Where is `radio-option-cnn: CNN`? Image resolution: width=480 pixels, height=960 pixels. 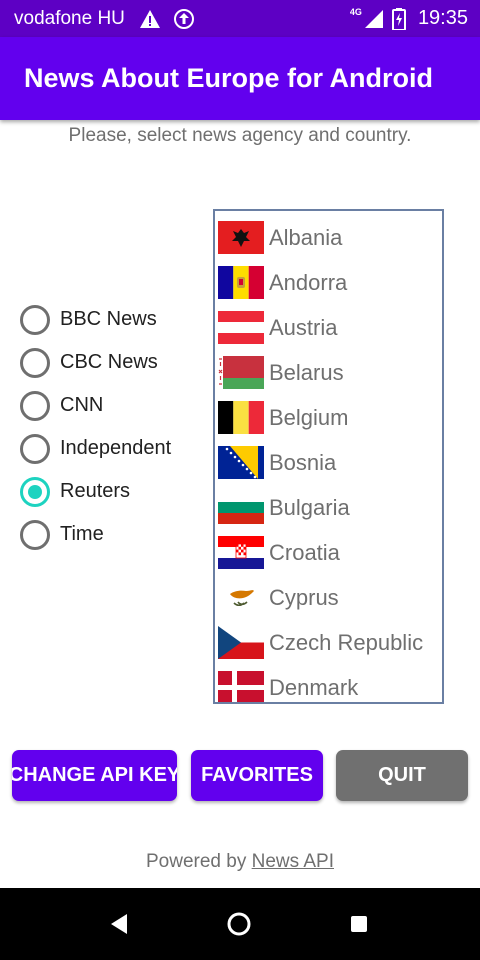 radio-option-cnn: CNN is located at coordinates (112, 405).